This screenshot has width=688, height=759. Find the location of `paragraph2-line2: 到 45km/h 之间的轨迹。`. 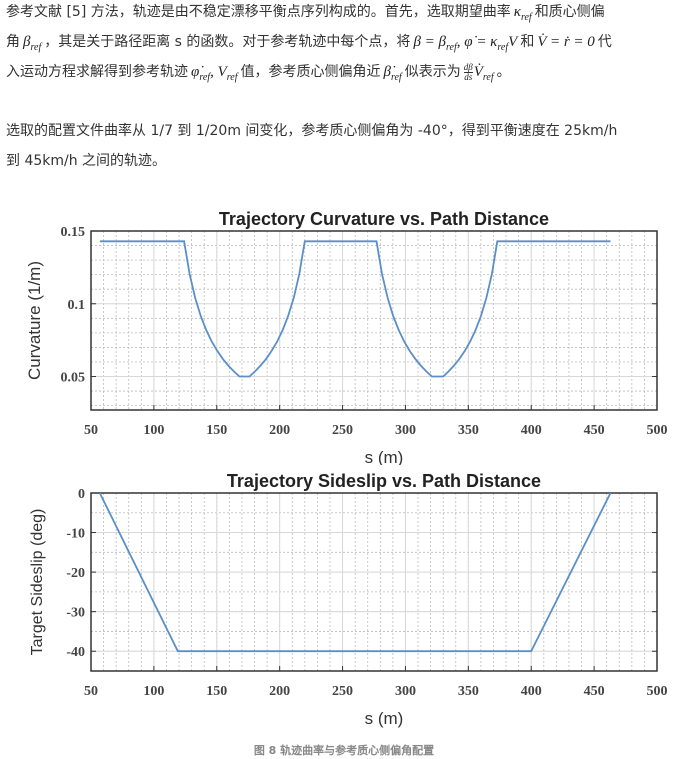

paragraph2-line2: 到 45km/h 之间的轨迹。 is located at coordinates (86, 161).